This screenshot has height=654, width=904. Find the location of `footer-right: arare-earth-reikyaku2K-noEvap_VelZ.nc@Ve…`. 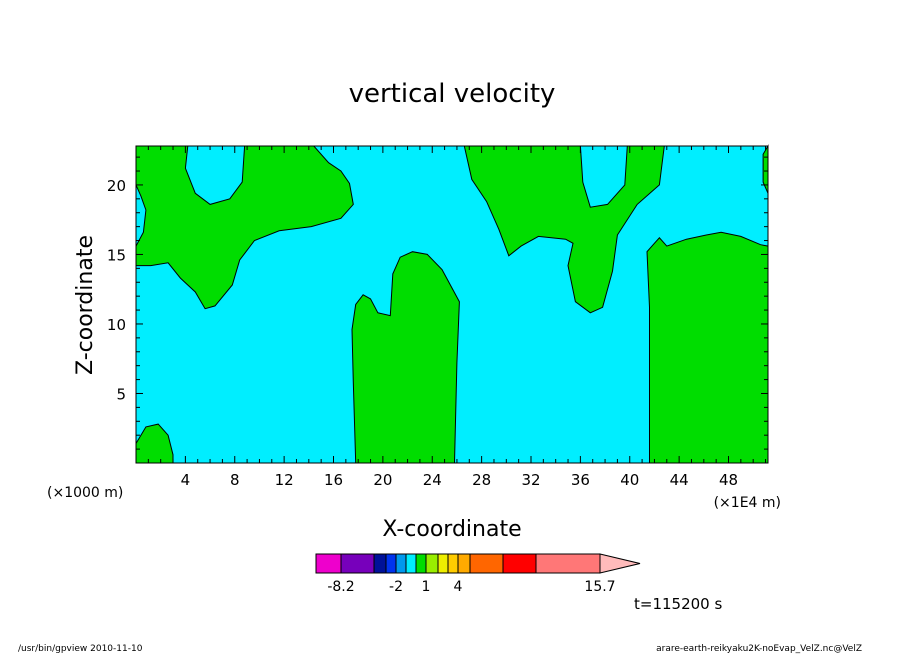

footer-right: arare-earth-reikyaku2K-noEvap_VelZ.nc@Ve… is located at coordinates (759, 649).